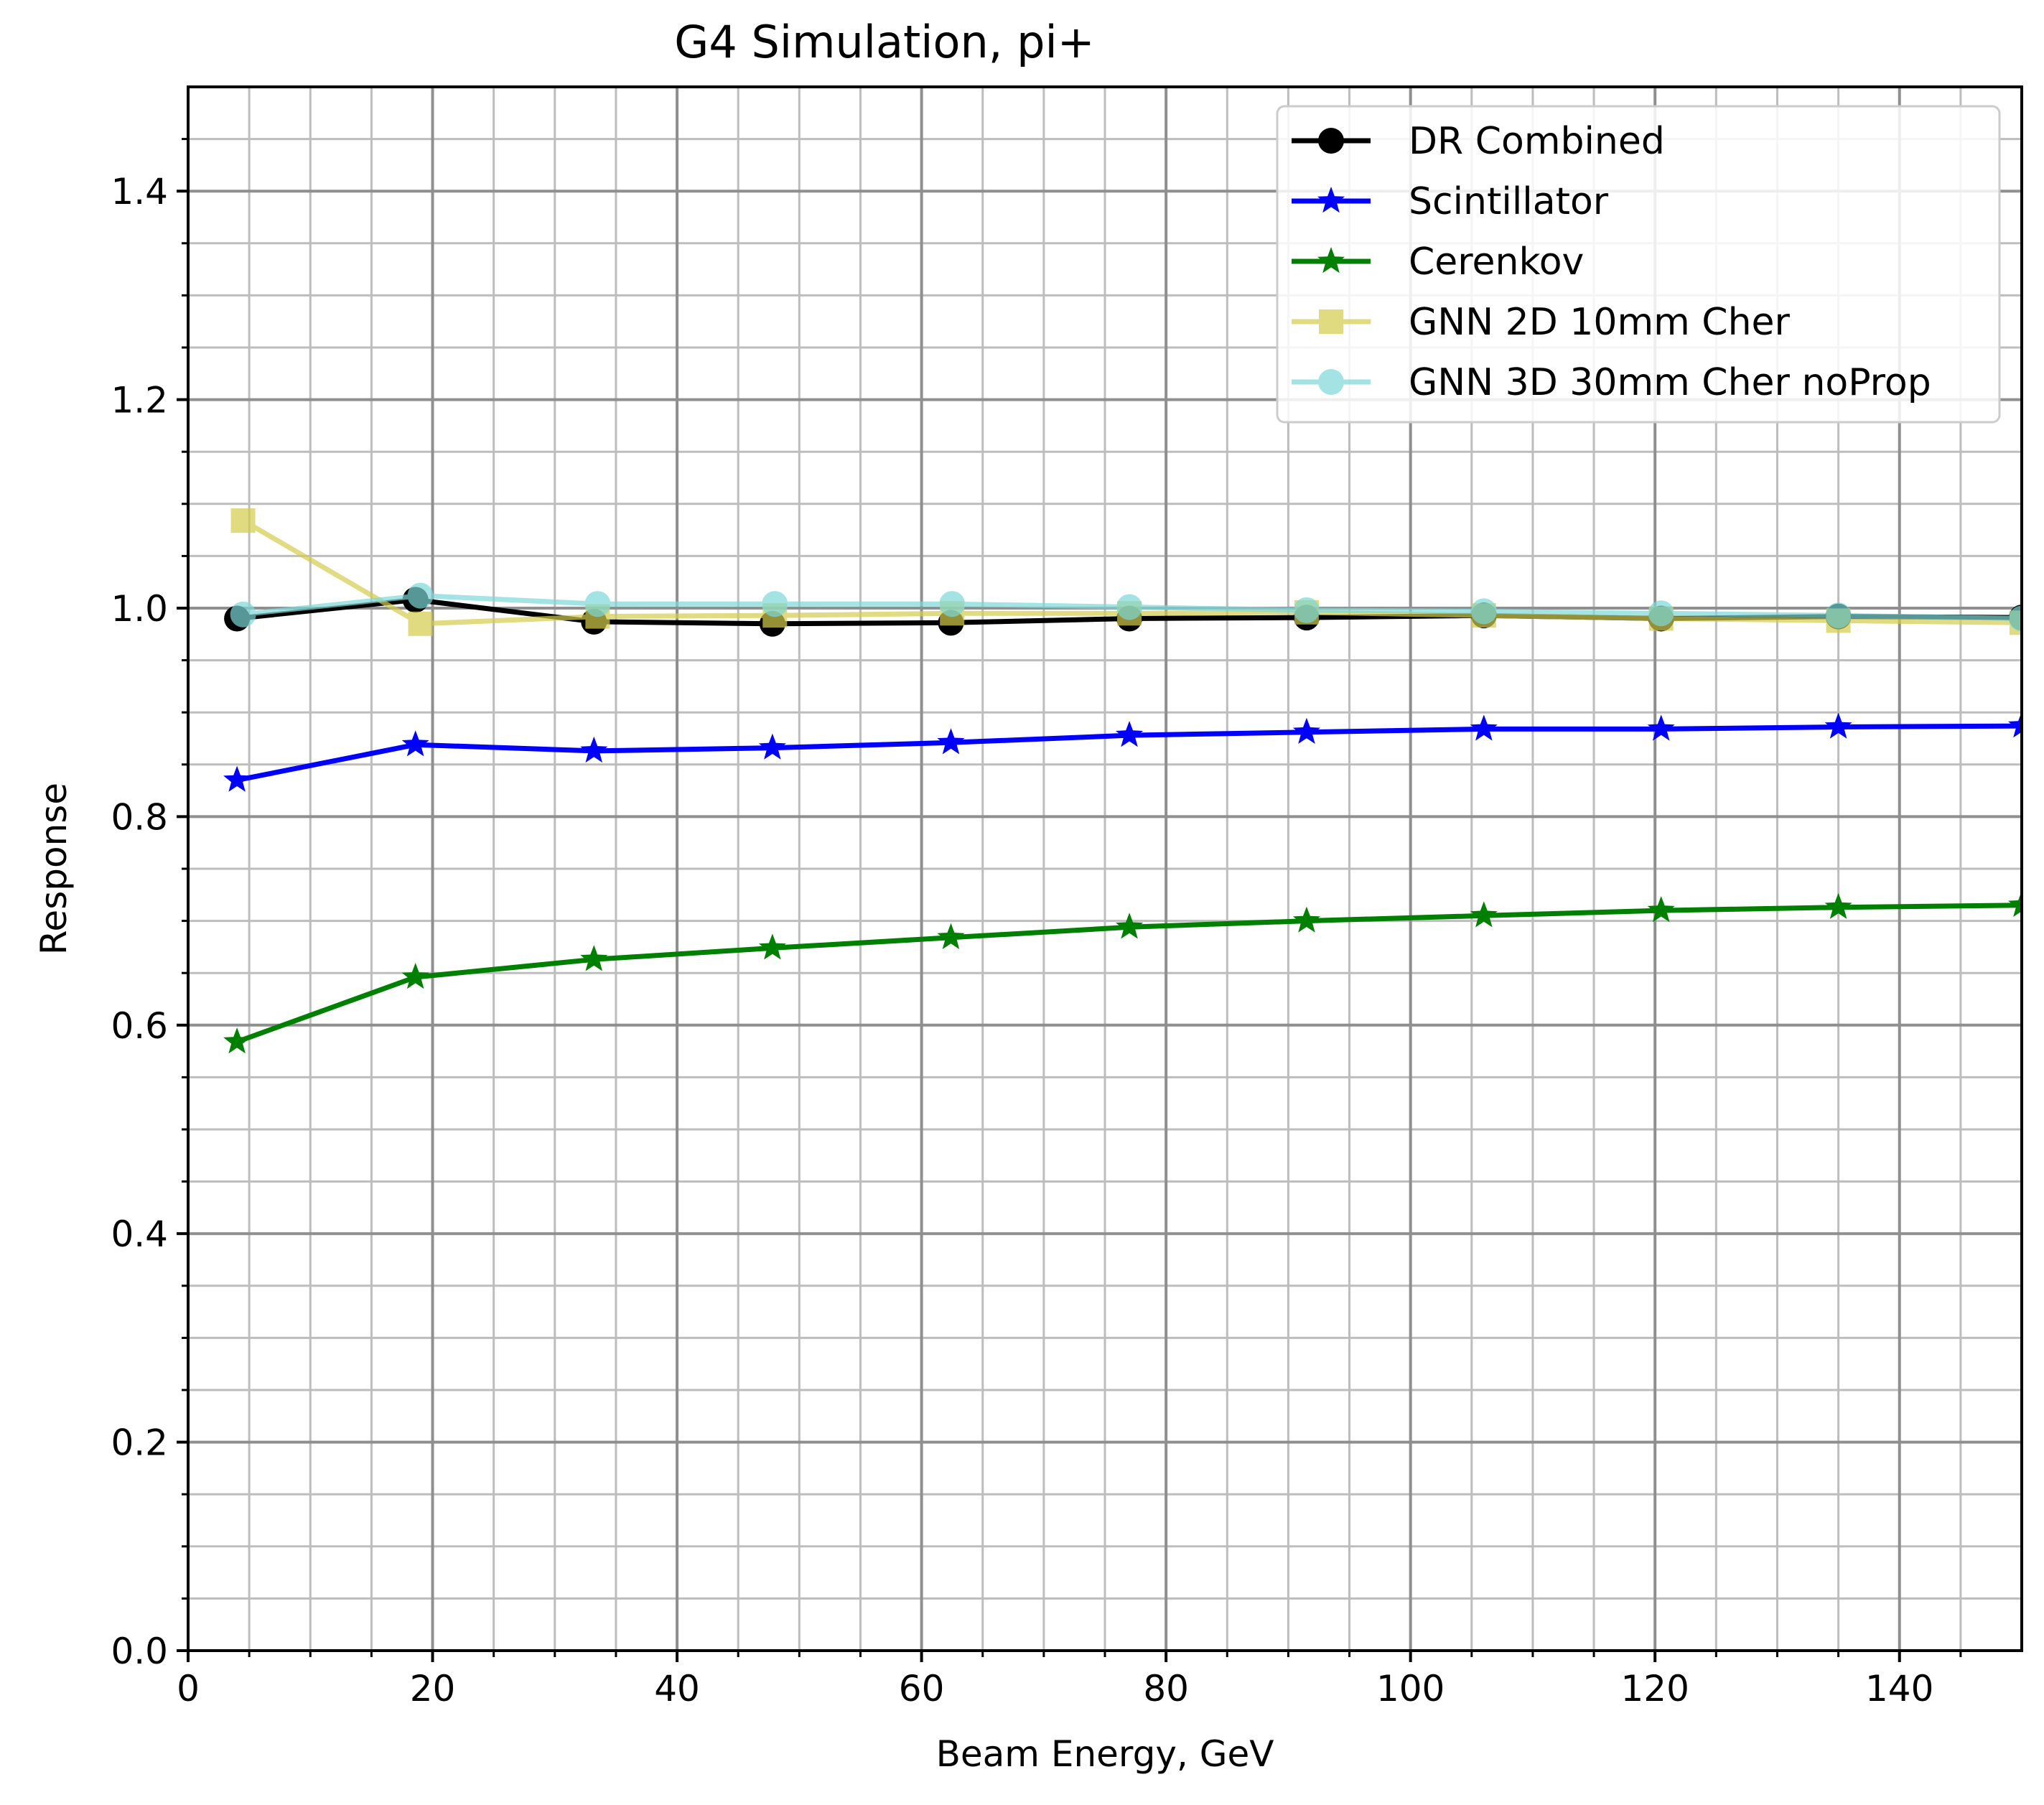  I want to click on y-tick-label: 0.6, so click(139, 1026).